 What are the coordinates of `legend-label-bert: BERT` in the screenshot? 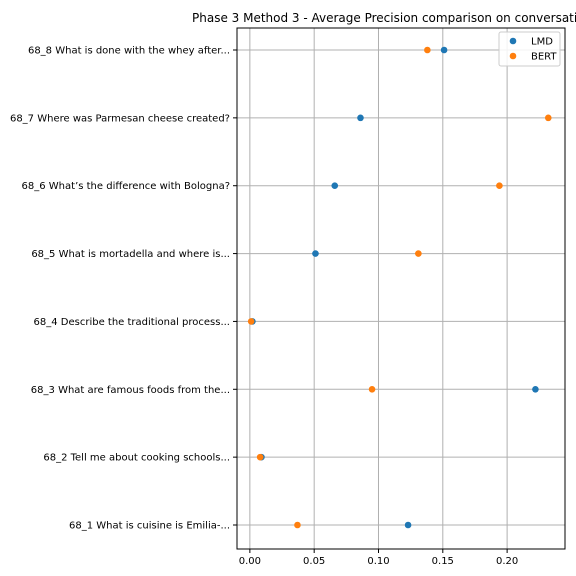 It's located at (544, 57).